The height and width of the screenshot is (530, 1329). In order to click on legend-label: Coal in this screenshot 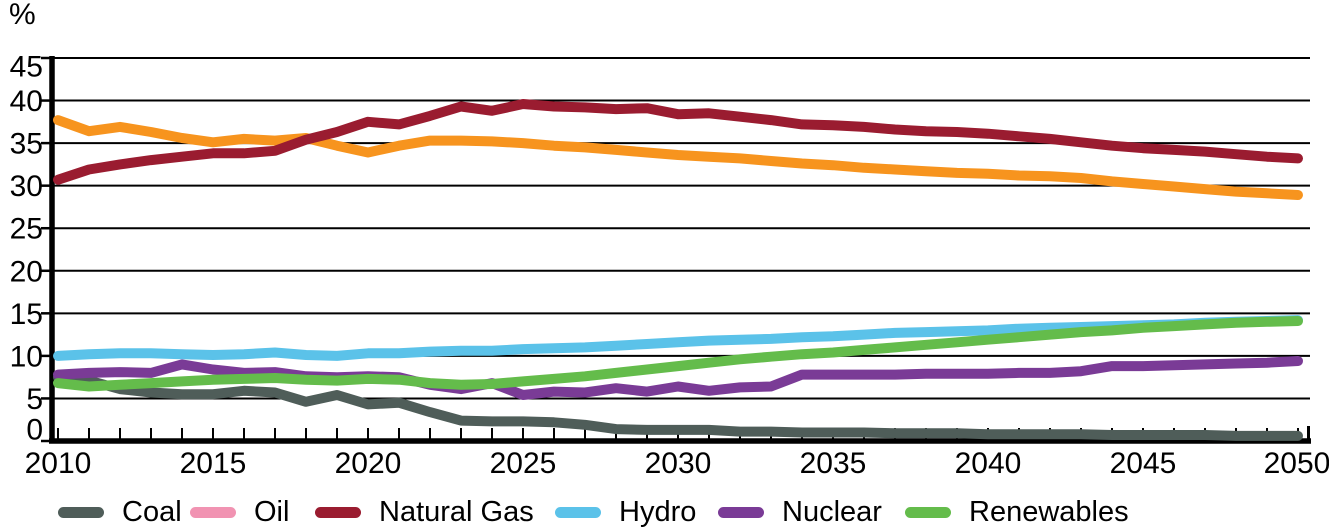, I will do `click(152, 511)`.